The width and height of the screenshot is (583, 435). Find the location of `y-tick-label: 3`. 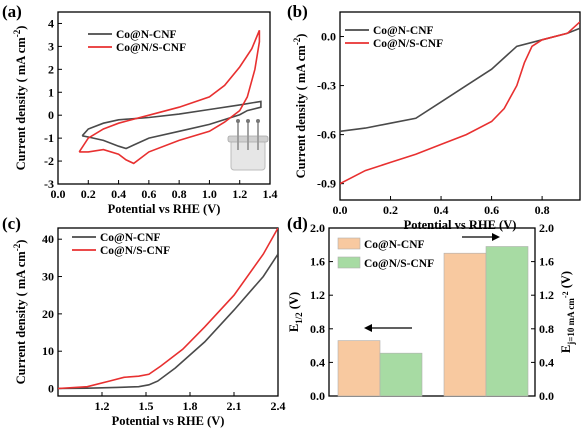

y-tick-label: 3 is located at coordinates (51, 46).